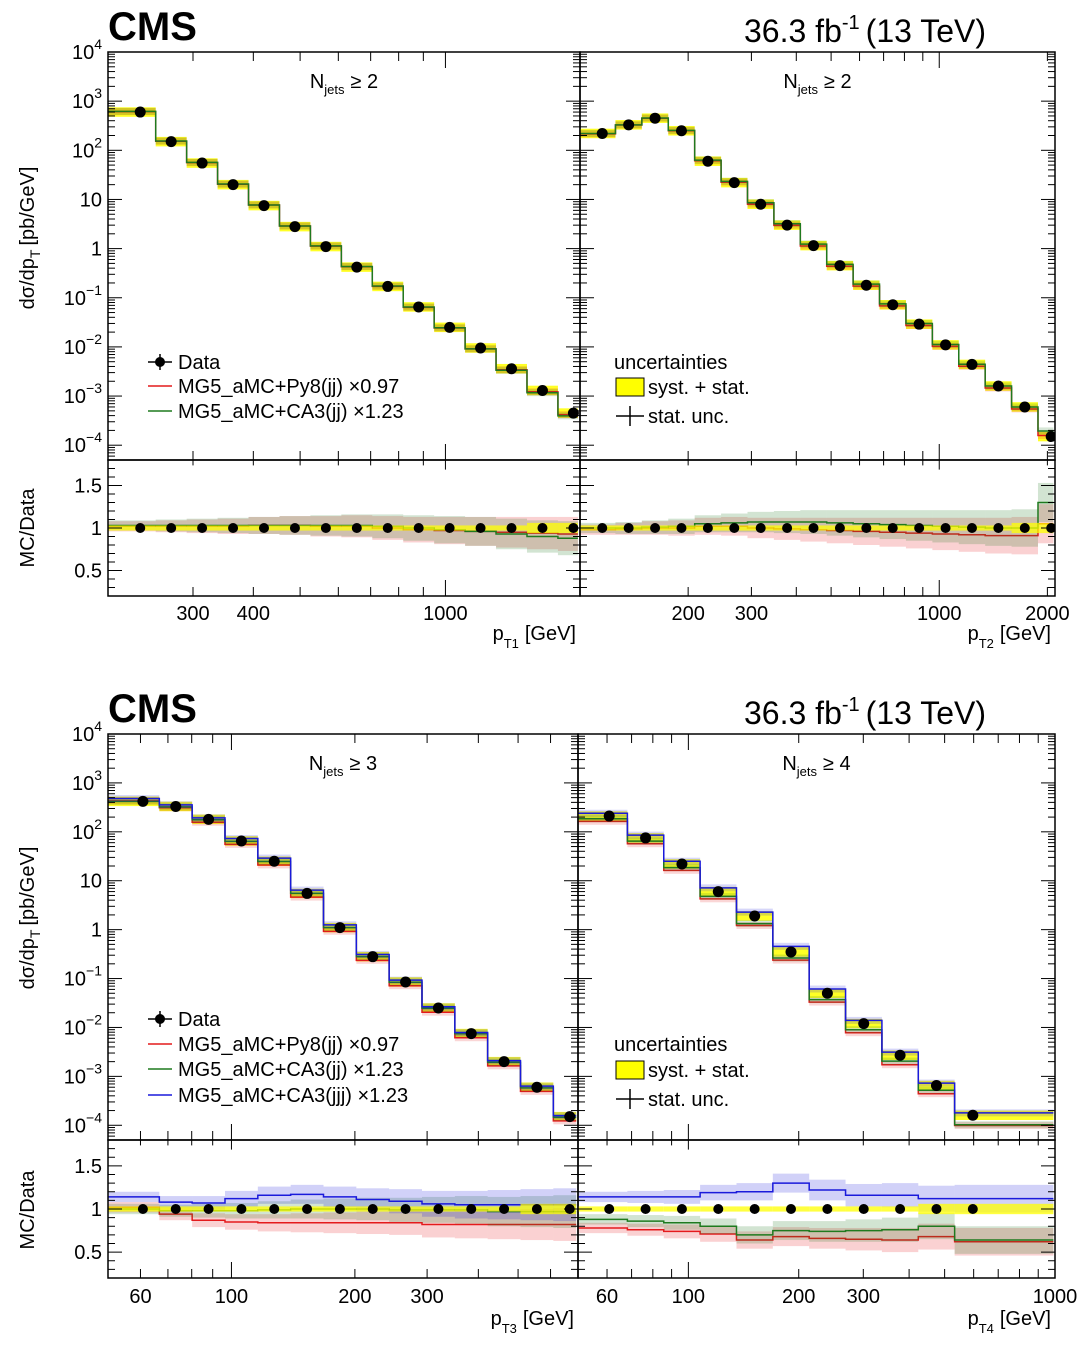 The image size is (1086, 1349). I want to click on legend-data-entry-bottom: Data, so click(184, 1020).